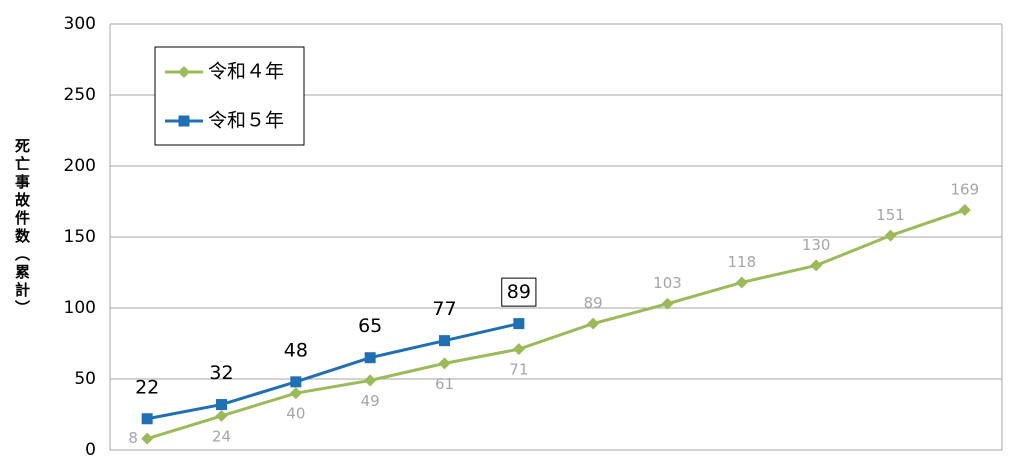 The height and width of the screenshot is (463, 1024). Describe the element at coordinates (742, 262) in the screenshot. I see `data-label: 118` at that location.